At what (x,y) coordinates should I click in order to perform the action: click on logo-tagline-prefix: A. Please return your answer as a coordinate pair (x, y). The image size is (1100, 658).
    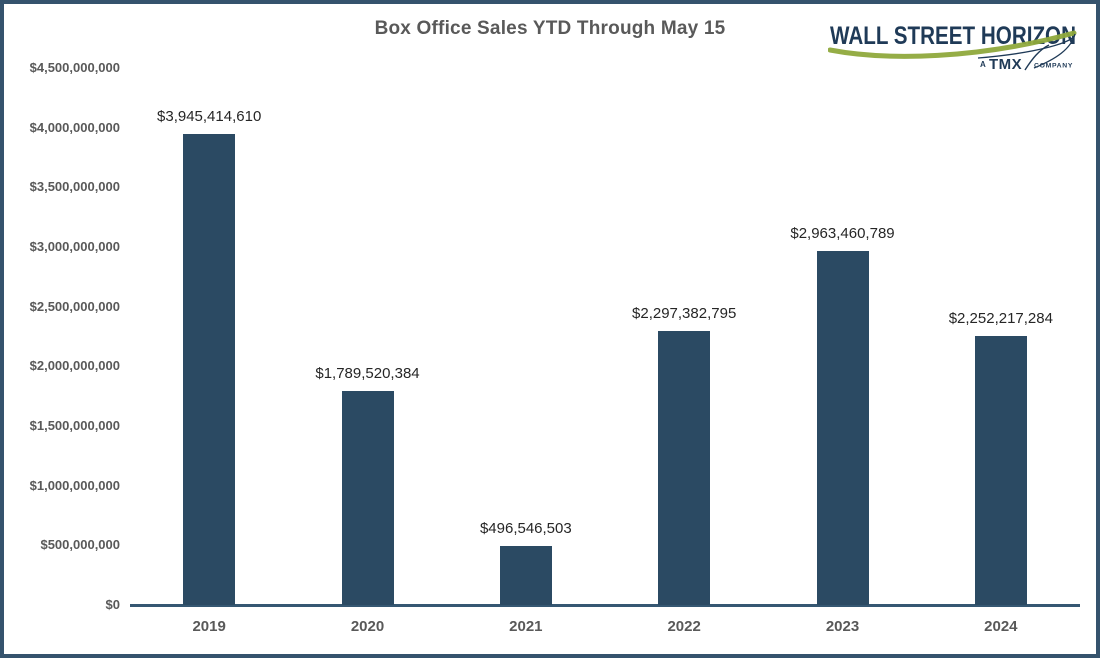
    Looking at the image, I should click on (983, 64).